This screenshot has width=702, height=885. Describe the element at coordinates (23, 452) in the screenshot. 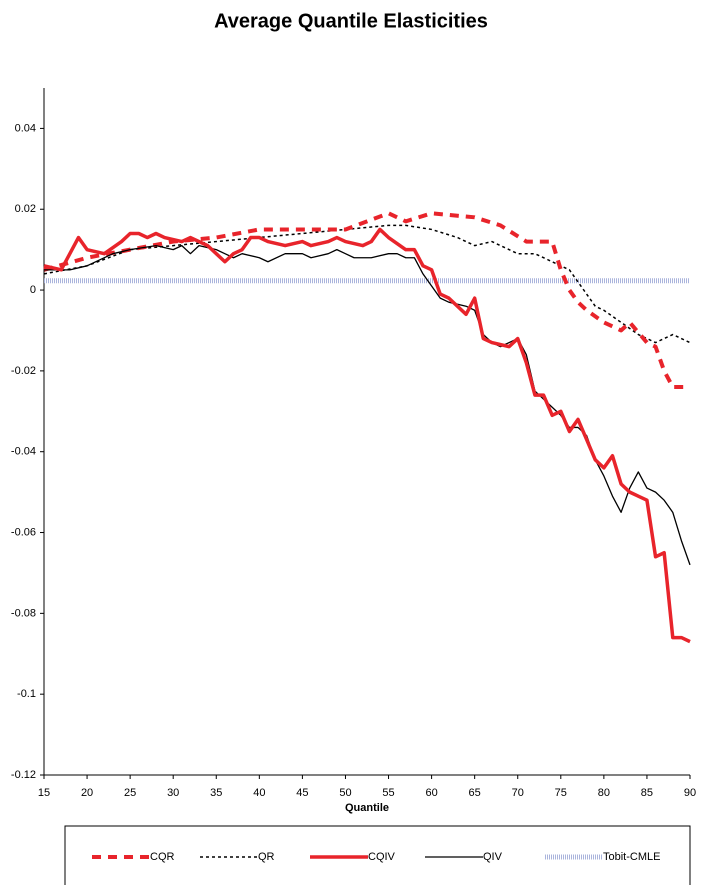

I see `y-tick-label: -0.04` at that location.